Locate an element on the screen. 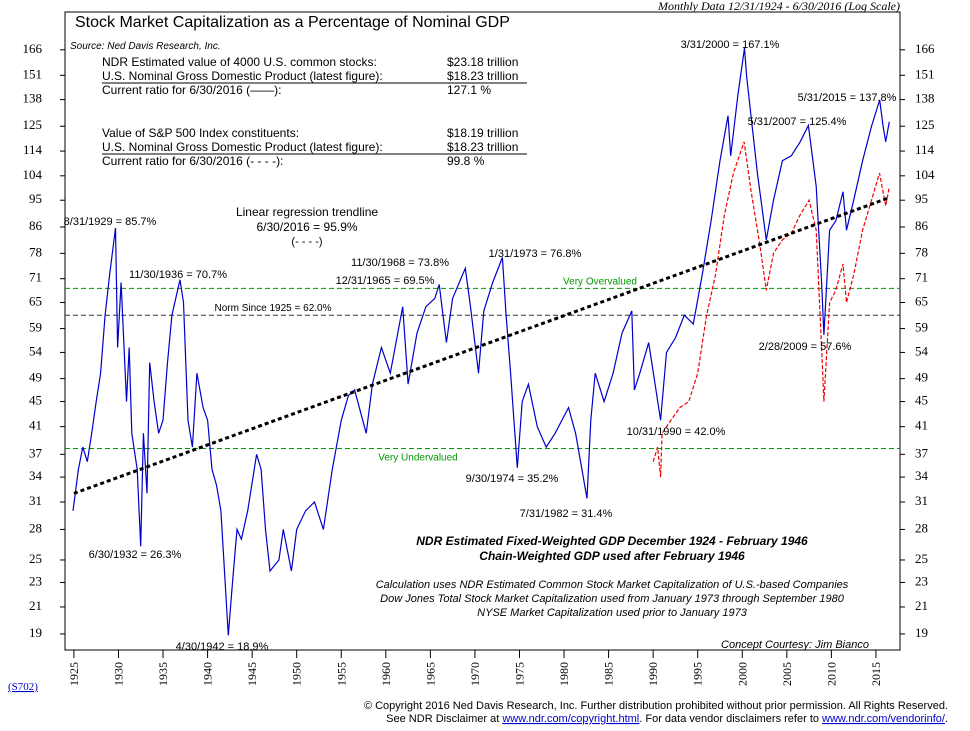  annotation: 11/30/1936 = 70.7% is located at coordinates (178, 275).